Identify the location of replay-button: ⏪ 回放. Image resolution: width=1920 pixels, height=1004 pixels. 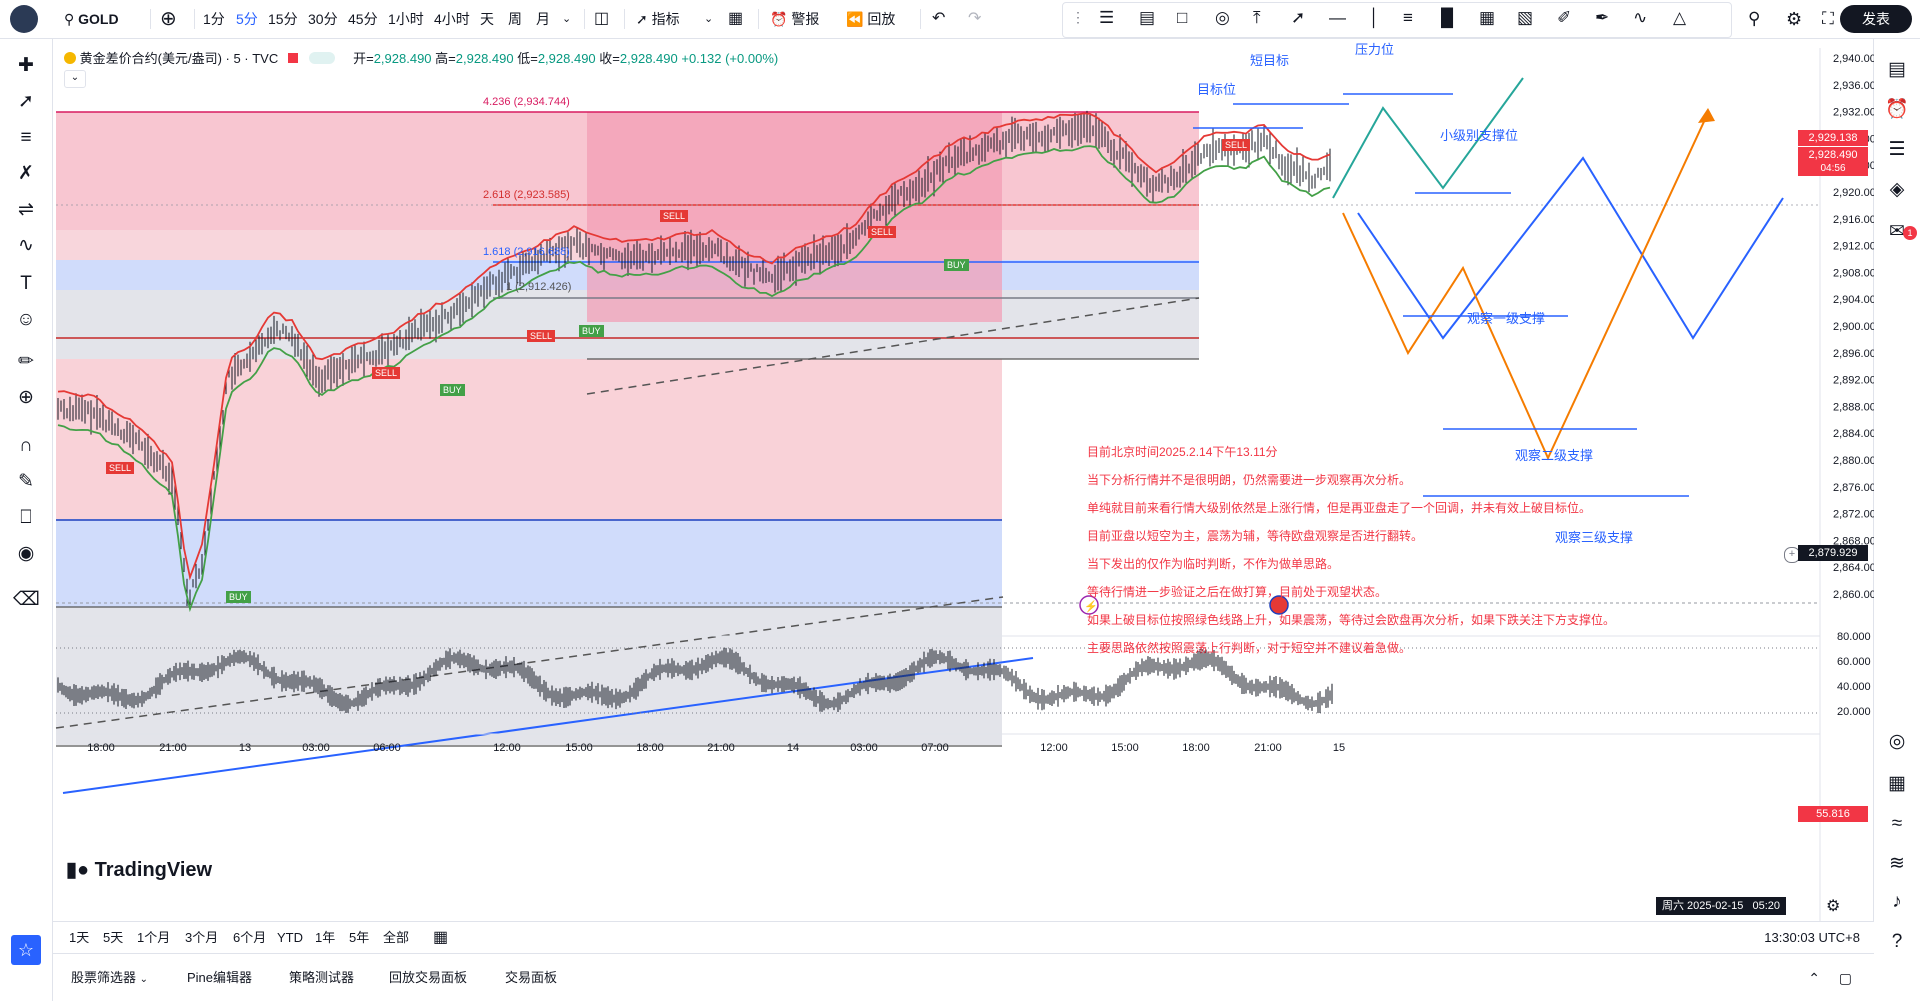
(871, 19).